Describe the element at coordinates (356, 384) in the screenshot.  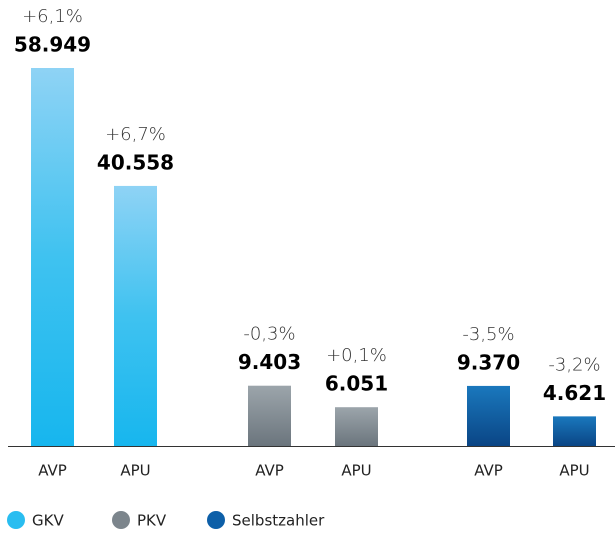
I see `value-label: 6.051` at that location.